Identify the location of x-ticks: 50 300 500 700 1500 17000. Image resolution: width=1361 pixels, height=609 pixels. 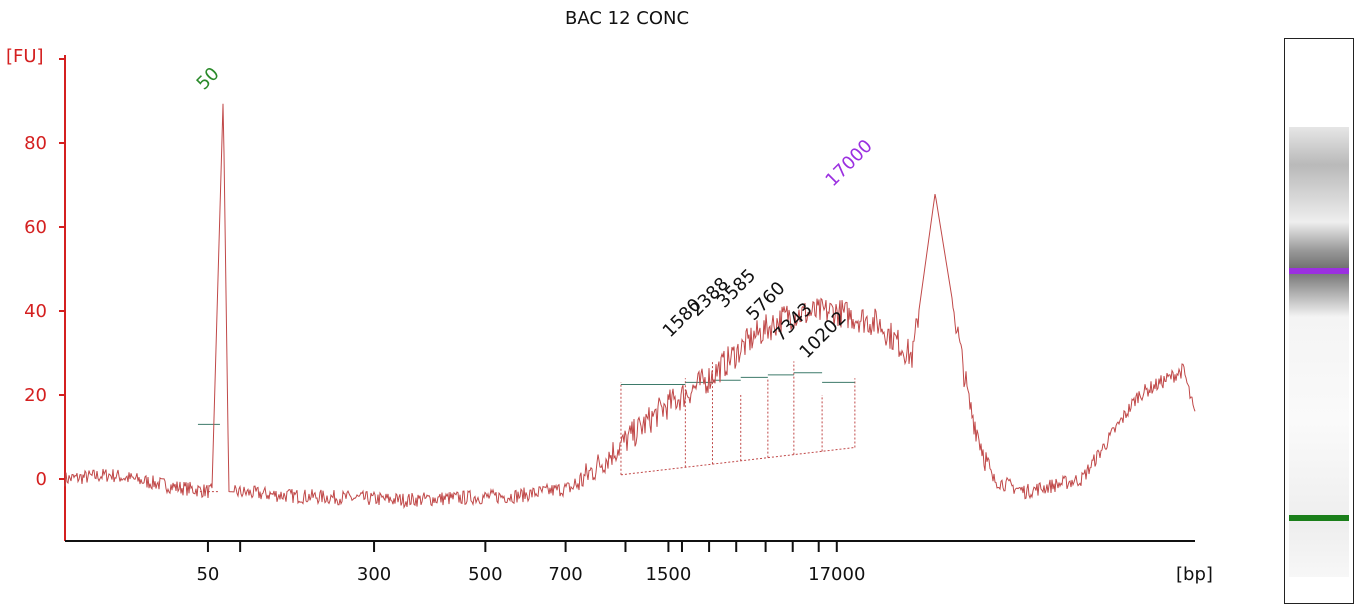
(530, 563).